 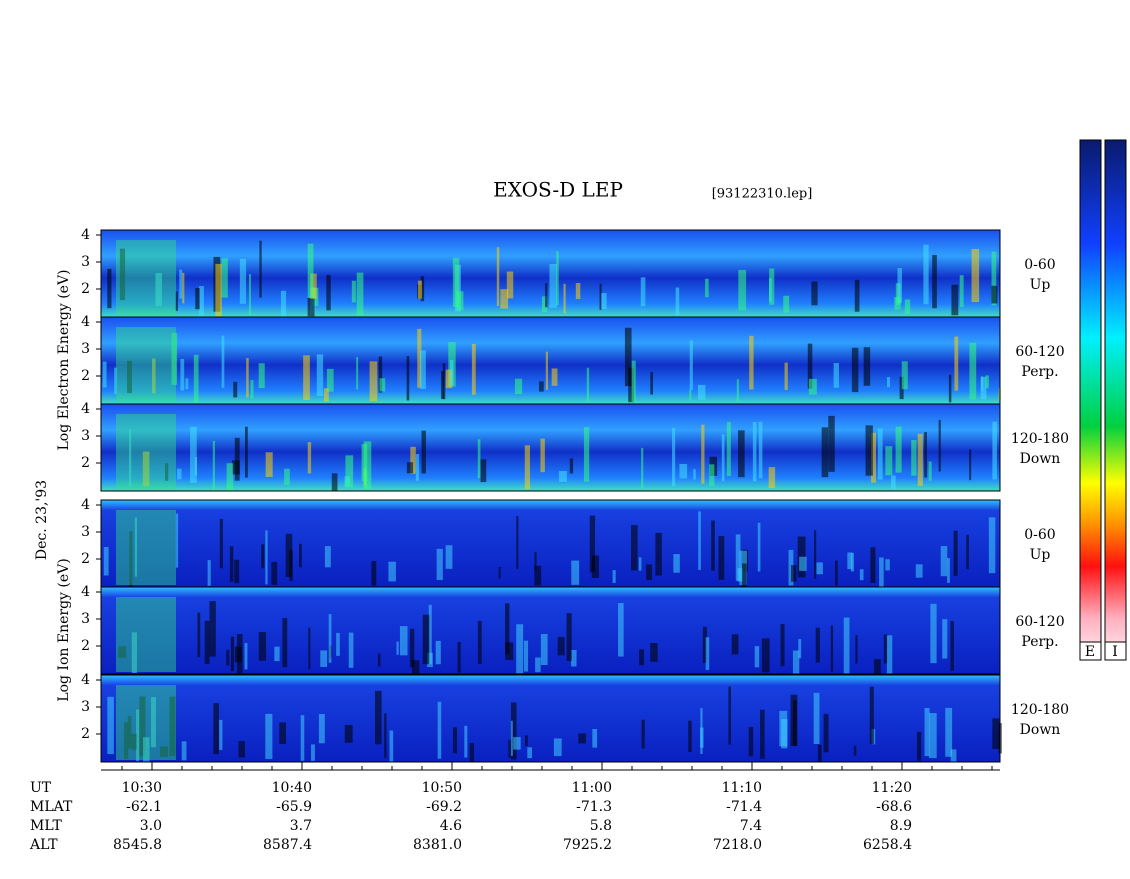 I want to click on footer-value: 6258.4, so click(x=887, y=845).